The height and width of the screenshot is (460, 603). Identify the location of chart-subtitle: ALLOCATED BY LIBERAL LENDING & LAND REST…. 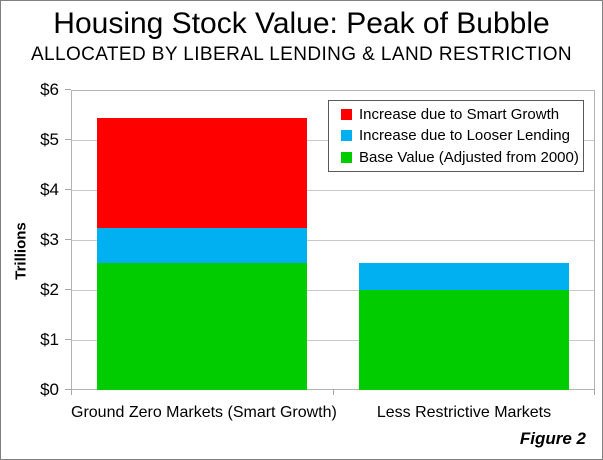
(301, 54).